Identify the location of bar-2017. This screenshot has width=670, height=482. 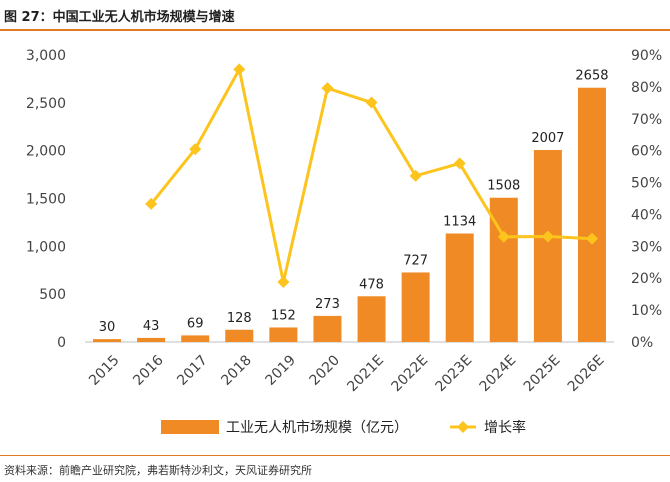
(195, 338).